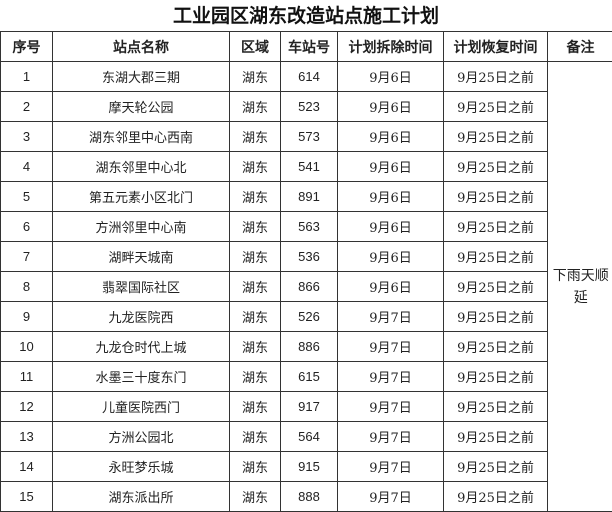 The height and width of the screenshot is (512, 612). Describe the element at coordinates (141, 167) in the screenshot. I see `station-name: 湖东邻里中心北` at that location.